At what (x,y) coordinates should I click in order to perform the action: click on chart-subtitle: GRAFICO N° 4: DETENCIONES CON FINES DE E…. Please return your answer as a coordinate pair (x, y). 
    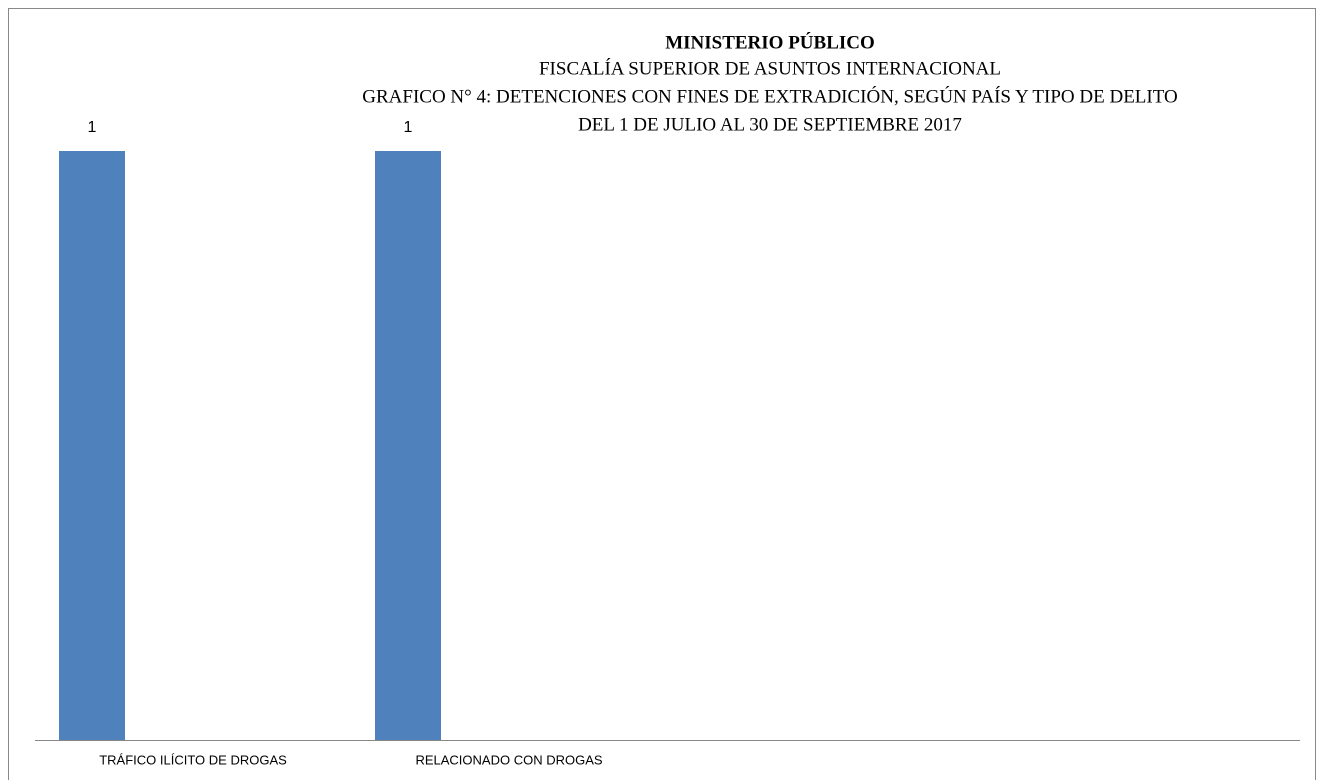
    Looking at the image, I should click on (769, 96).